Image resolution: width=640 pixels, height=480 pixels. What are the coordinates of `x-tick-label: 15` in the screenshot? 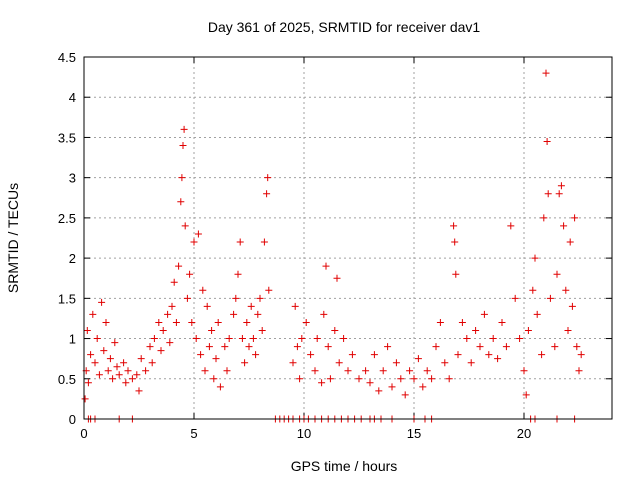 It's located at (414, 433).